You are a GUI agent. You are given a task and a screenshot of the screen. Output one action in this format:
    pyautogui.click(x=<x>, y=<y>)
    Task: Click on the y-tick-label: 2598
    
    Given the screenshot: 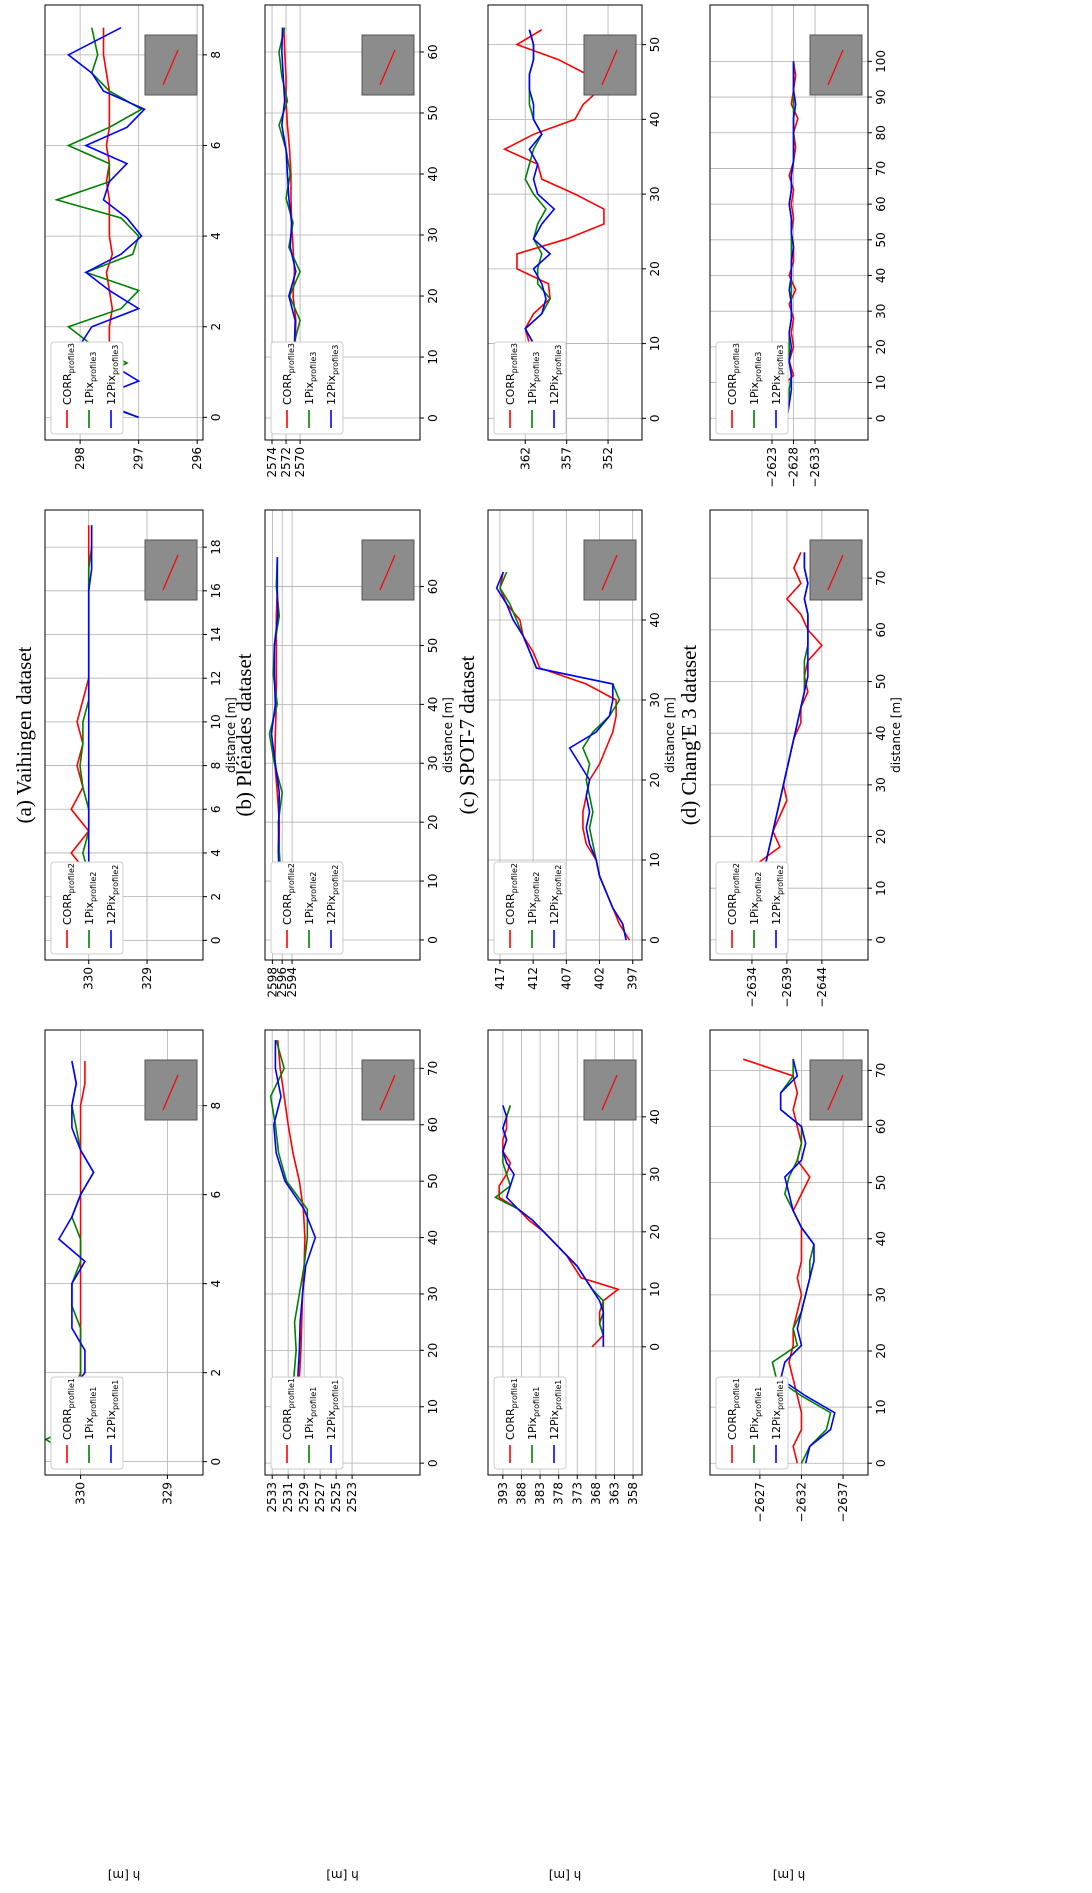 What is the action you would take?
    pyautogui.click(x=272, y=982)
    